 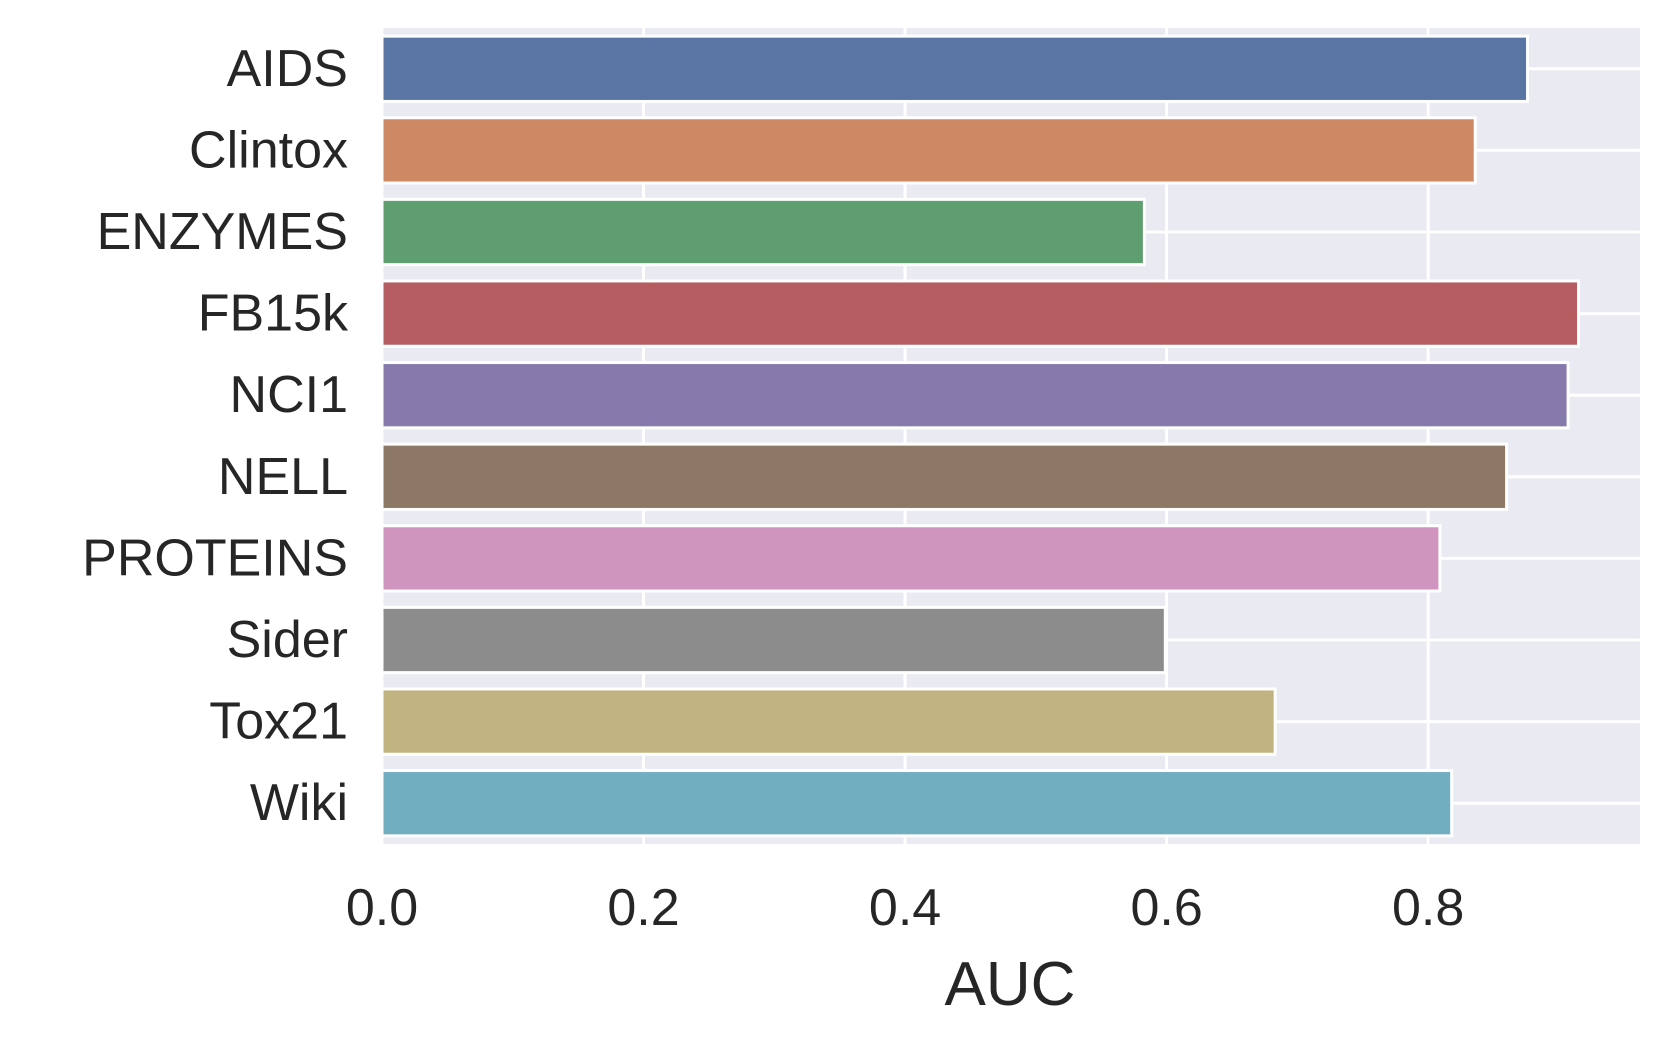 I want to click on bar-enzymes, so click(x=763, y=232).